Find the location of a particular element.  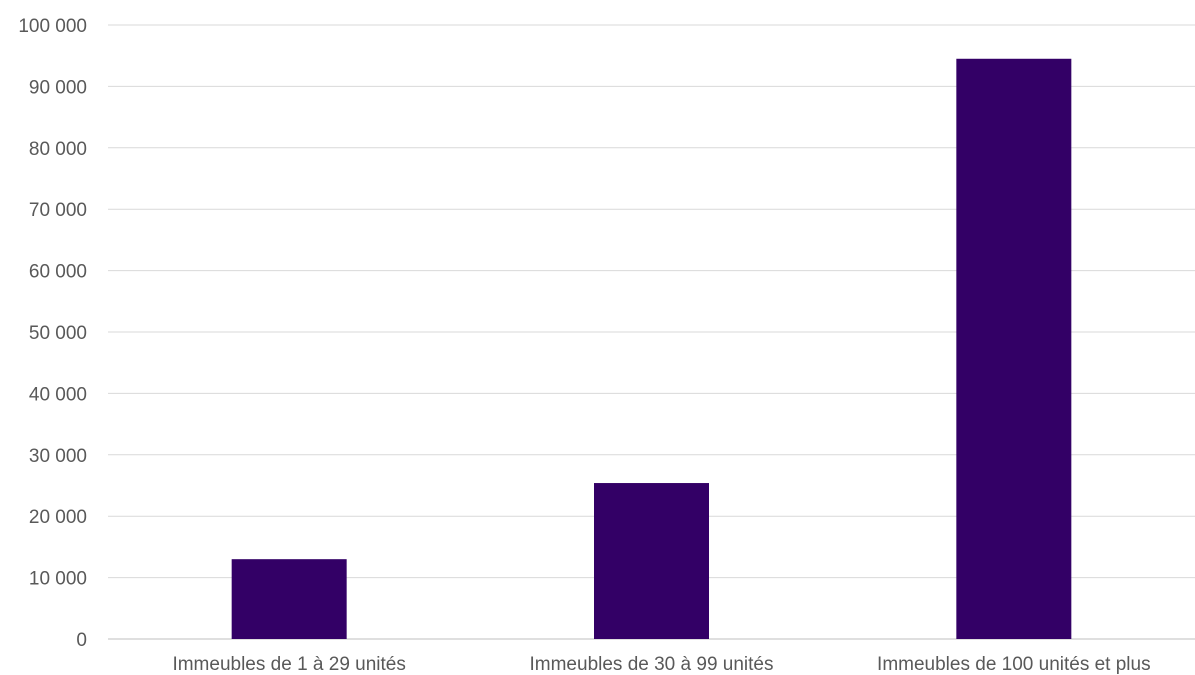

y-tick-label: 10 000 is located at coordinates (58, 579).